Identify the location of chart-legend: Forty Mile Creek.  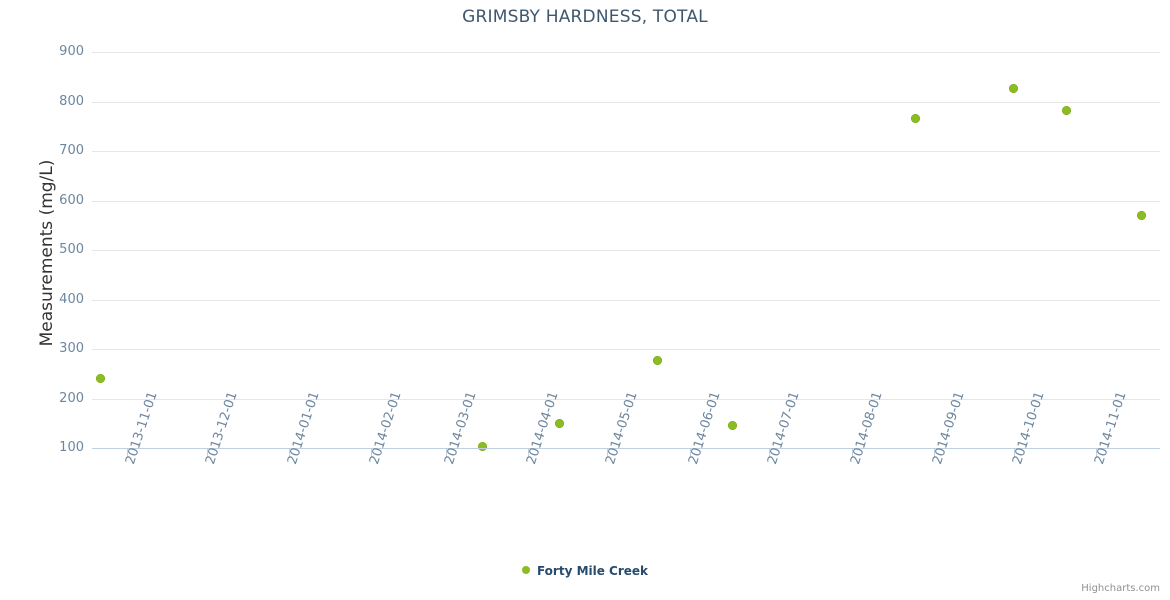
(585, 570).